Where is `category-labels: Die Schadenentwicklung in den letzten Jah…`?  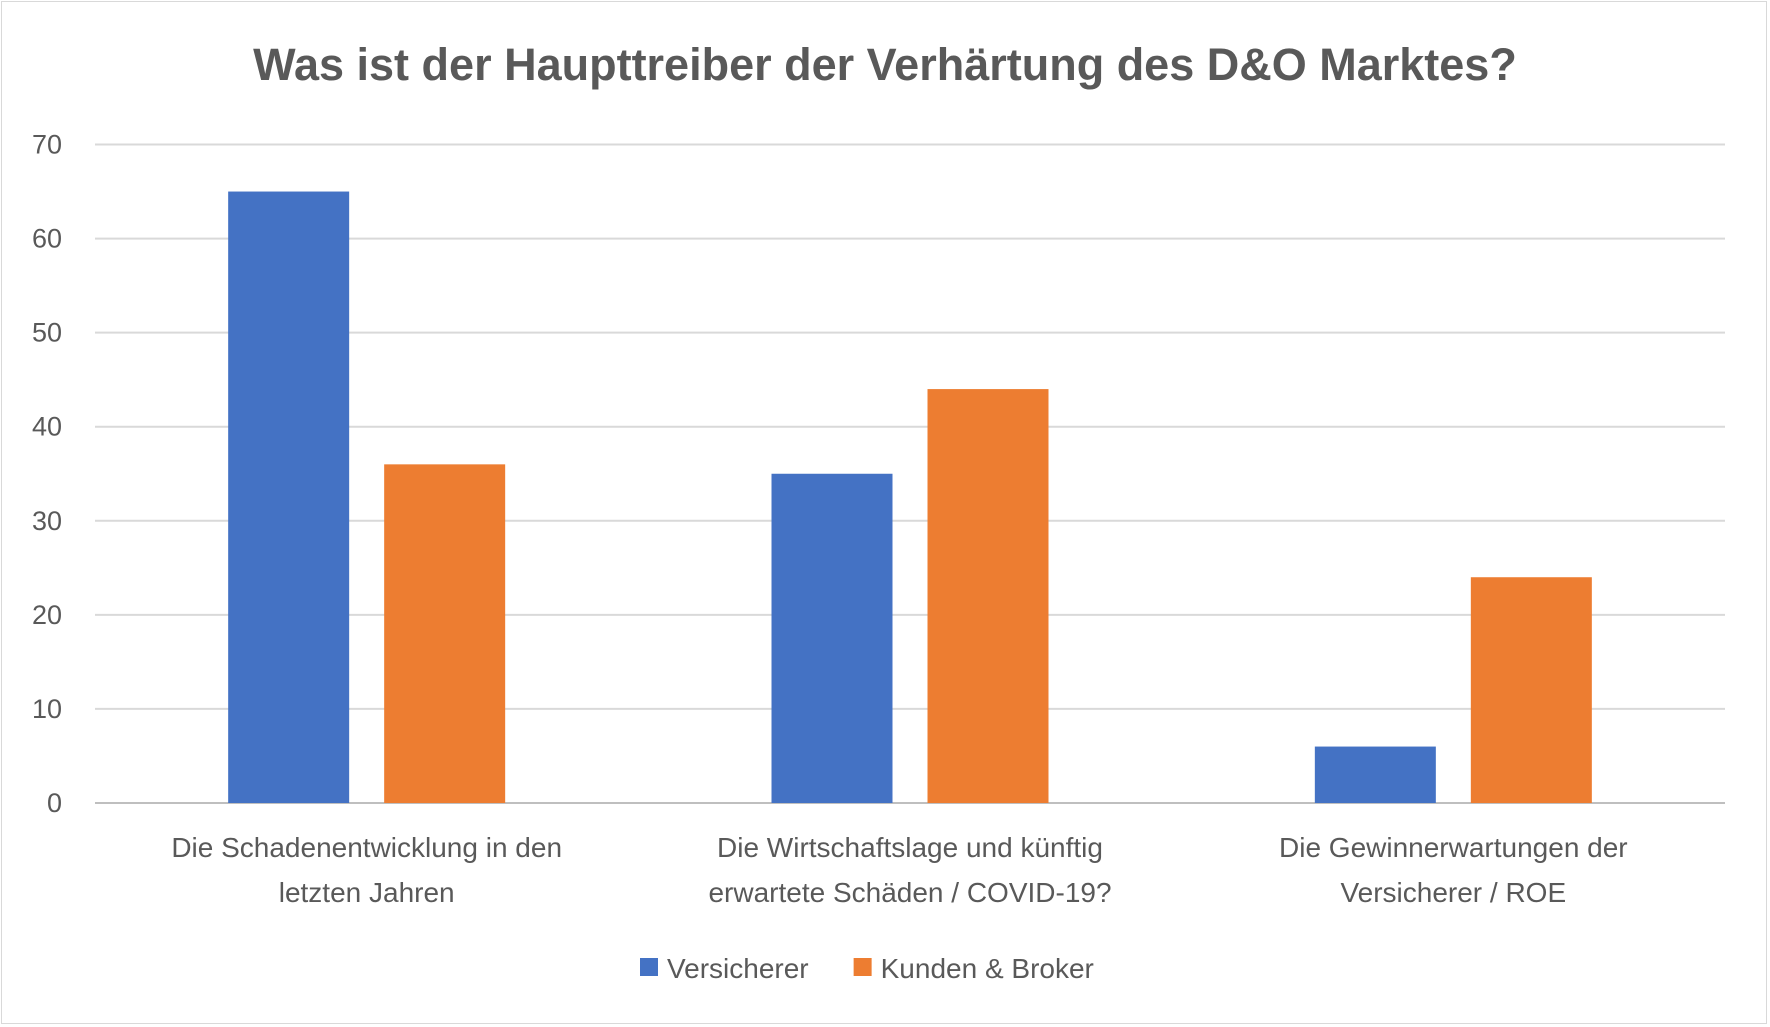 category-labels: Die Schadenentwicklung in den letzten Jah… is located at coordinates (899, 870).